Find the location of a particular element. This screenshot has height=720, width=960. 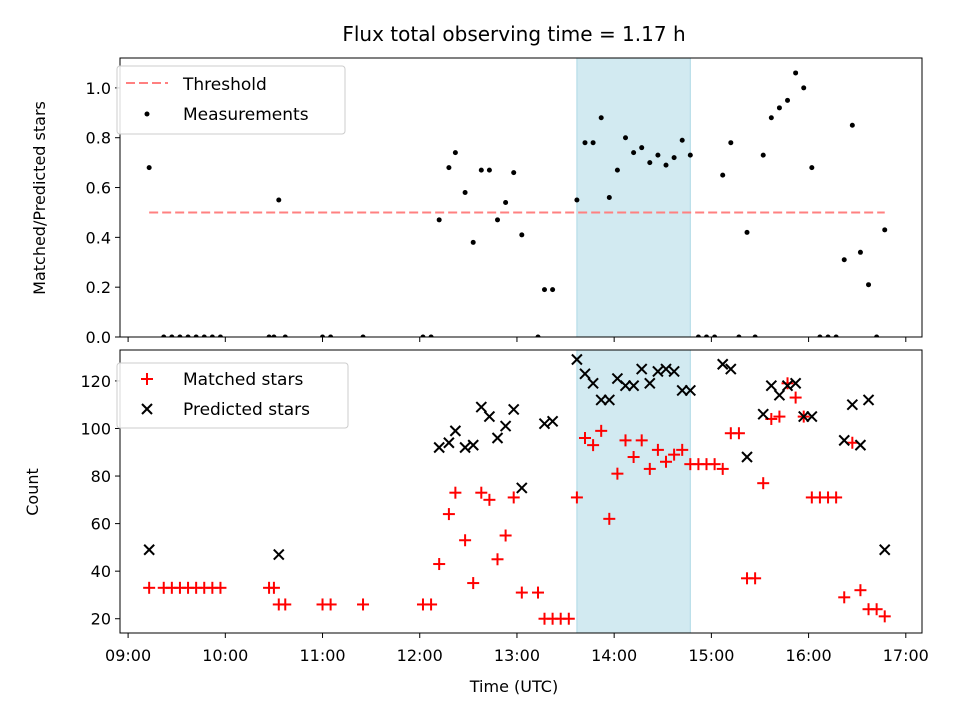

y-tick-label: 0.8 is located at coordinates (98, 138).